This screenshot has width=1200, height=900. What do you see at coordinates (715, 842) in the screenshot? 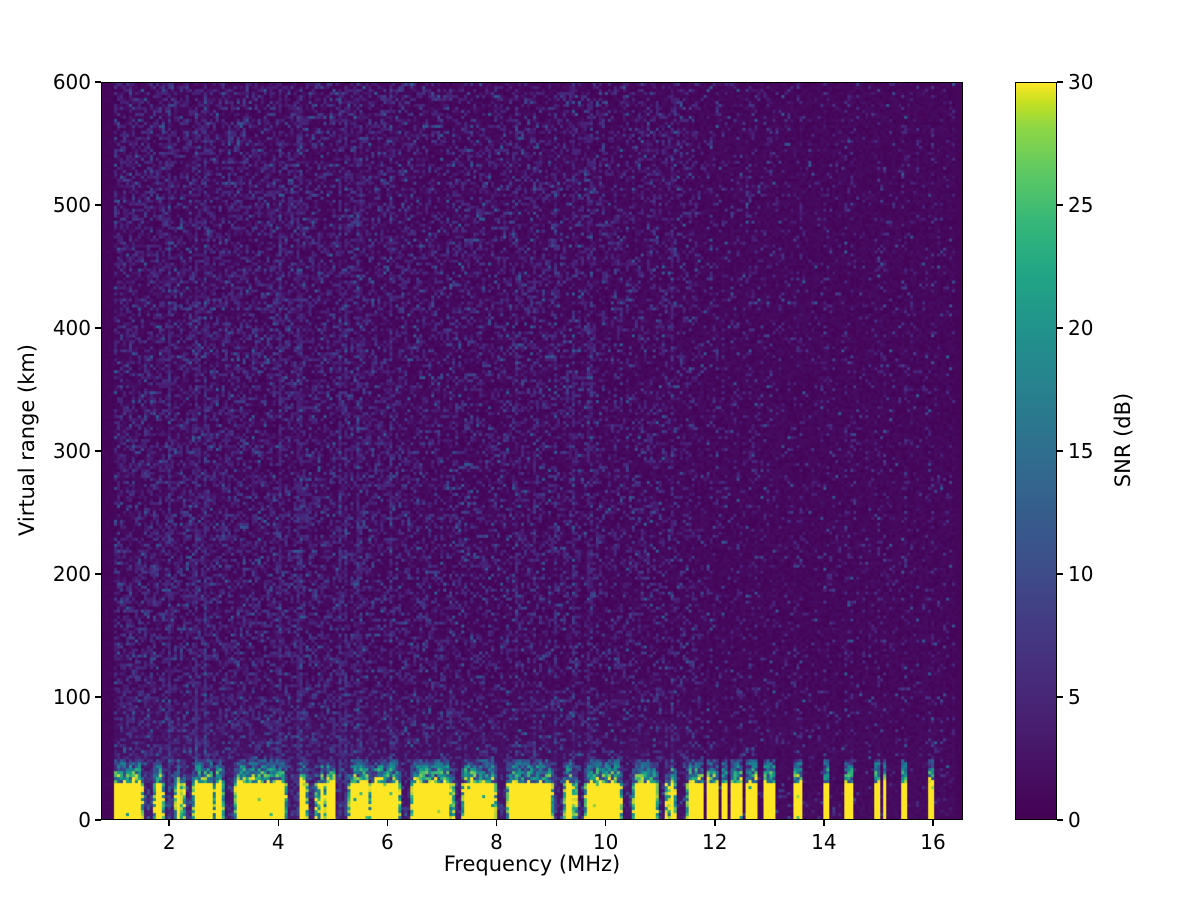
I see `x-tick-label: 12` at bounding box center [715, 842].